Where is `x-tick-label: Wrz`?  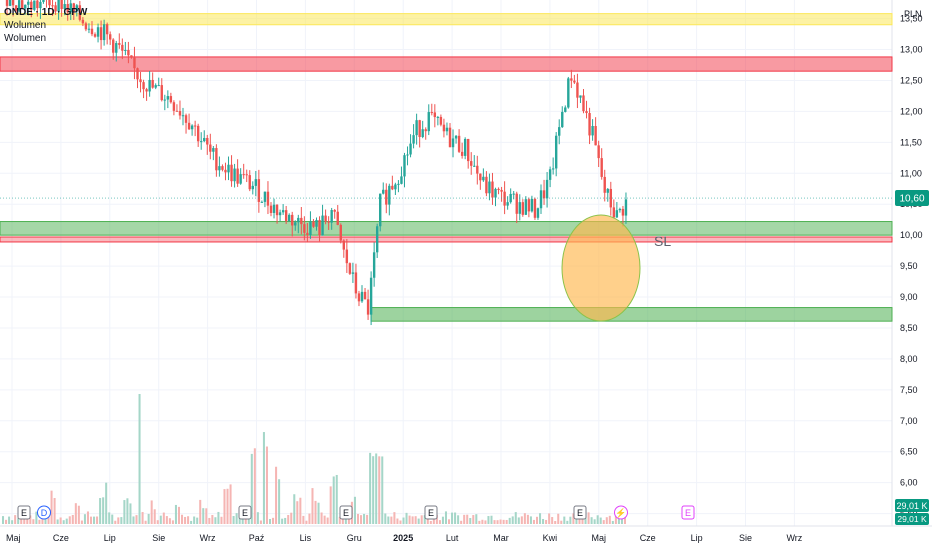
x-tick-label: Wrz is located at coordinates (208, 538).